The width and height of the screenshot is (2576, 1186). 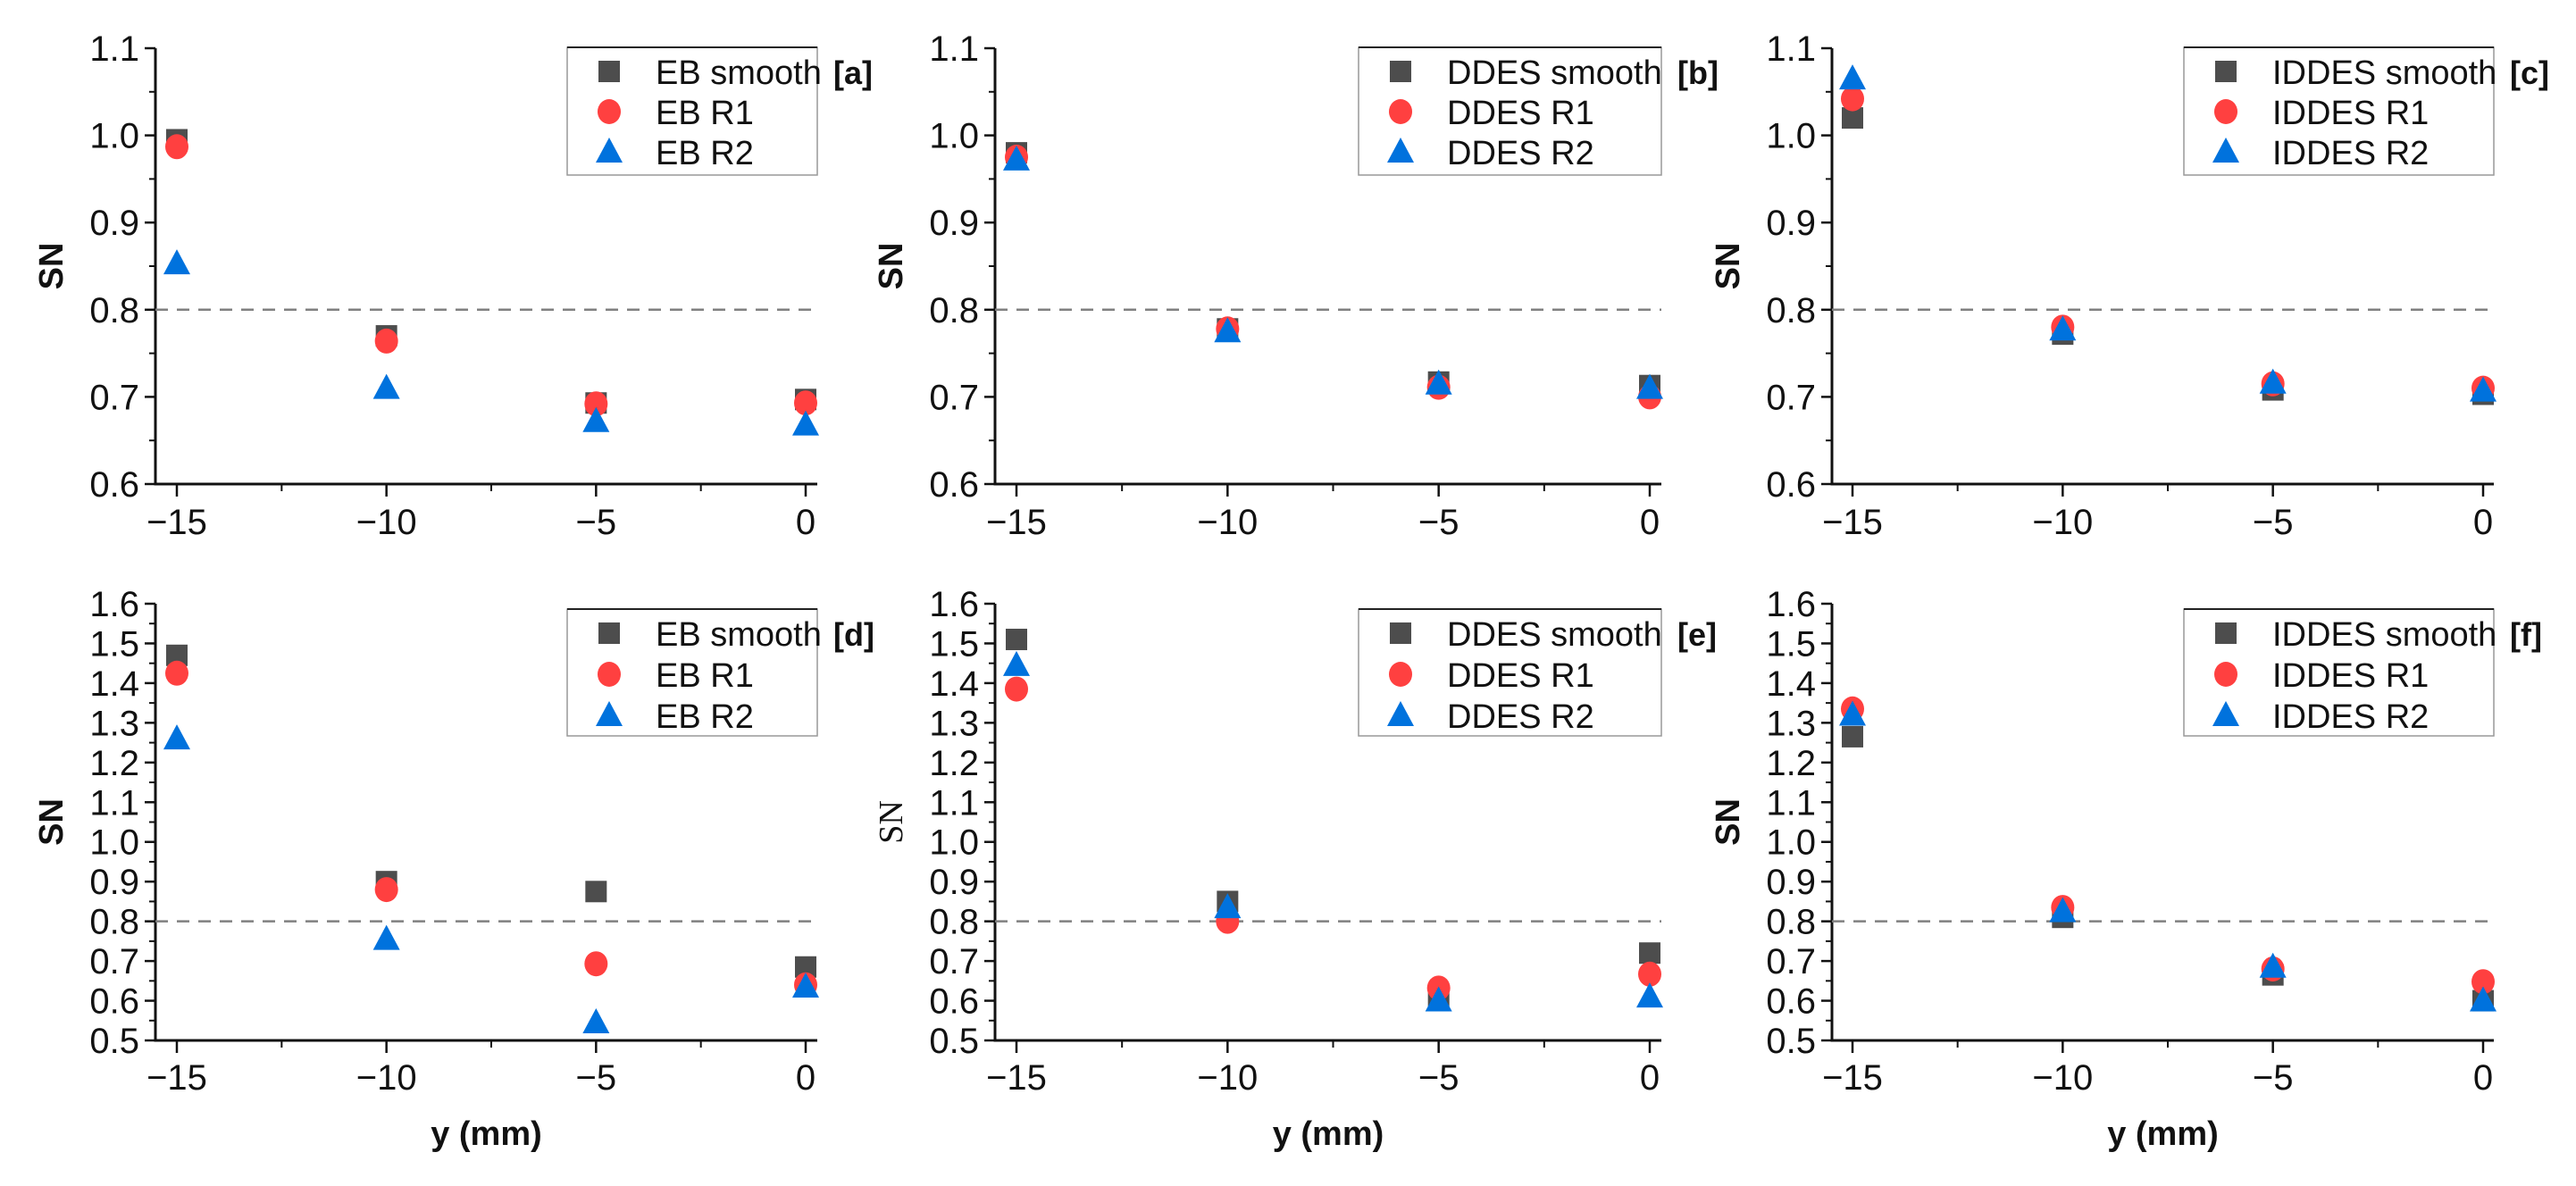 I want to click on legend-label: IDDES smooth, so click(x=2385, y=73).